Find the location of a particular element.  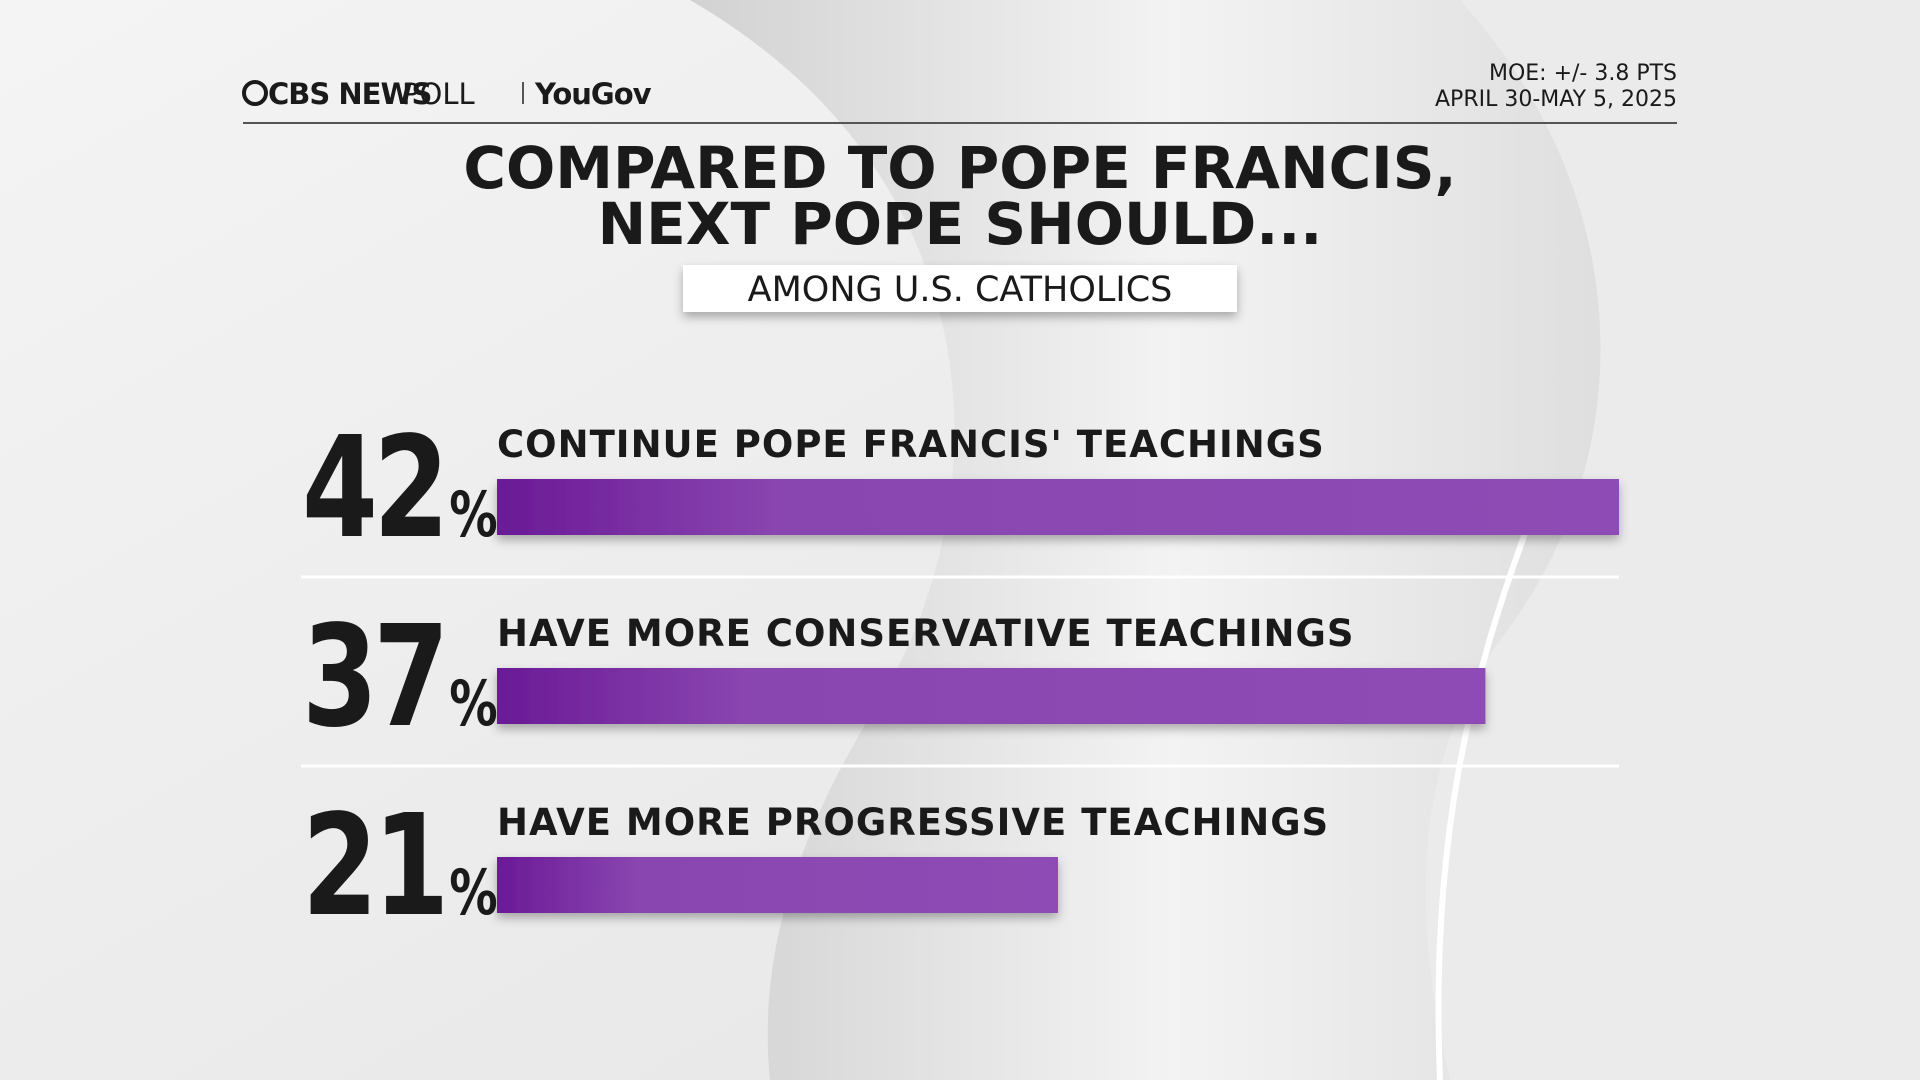

moe: MOE: +/- 3.8 PTS is located at coordinates (1583, 73).